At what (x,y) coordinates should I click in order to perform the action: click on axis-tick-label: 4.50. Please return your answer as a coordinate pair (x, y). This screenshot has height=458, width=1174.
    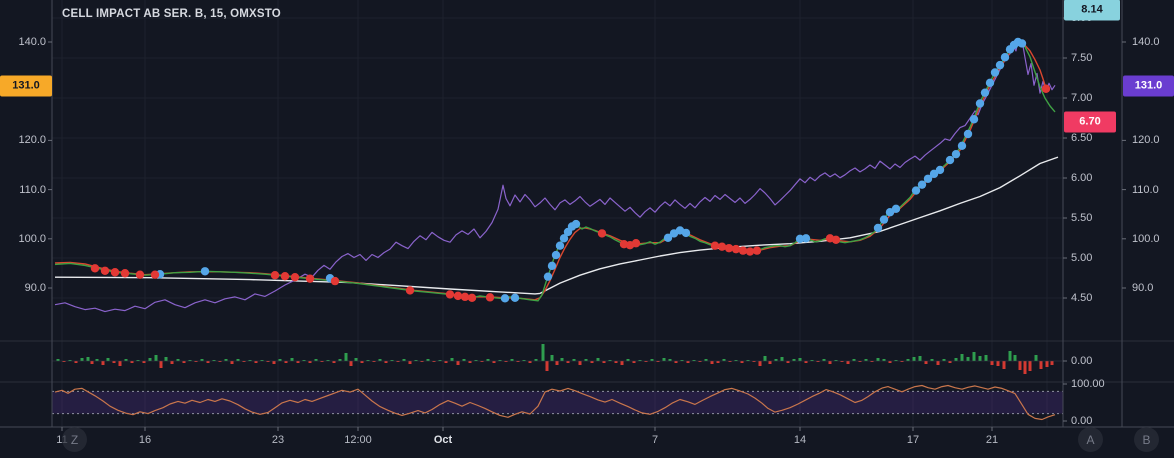
    Looking at the image, I should click on (1082, 298).